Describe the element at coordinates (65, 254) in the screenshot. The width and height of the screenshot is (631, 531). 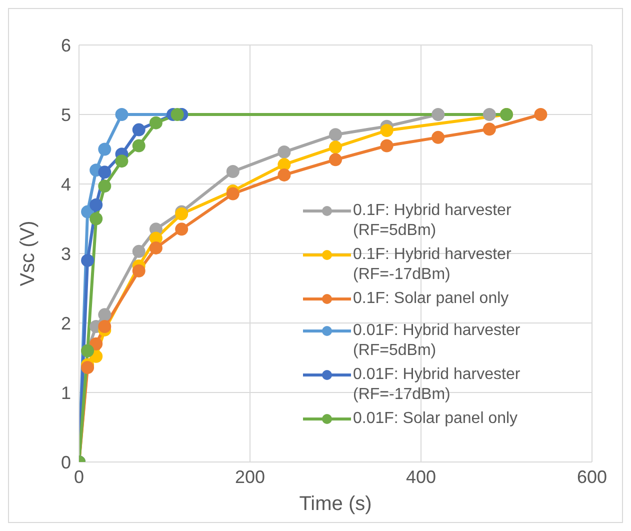
I see `y-tick-label: 3` at that location.